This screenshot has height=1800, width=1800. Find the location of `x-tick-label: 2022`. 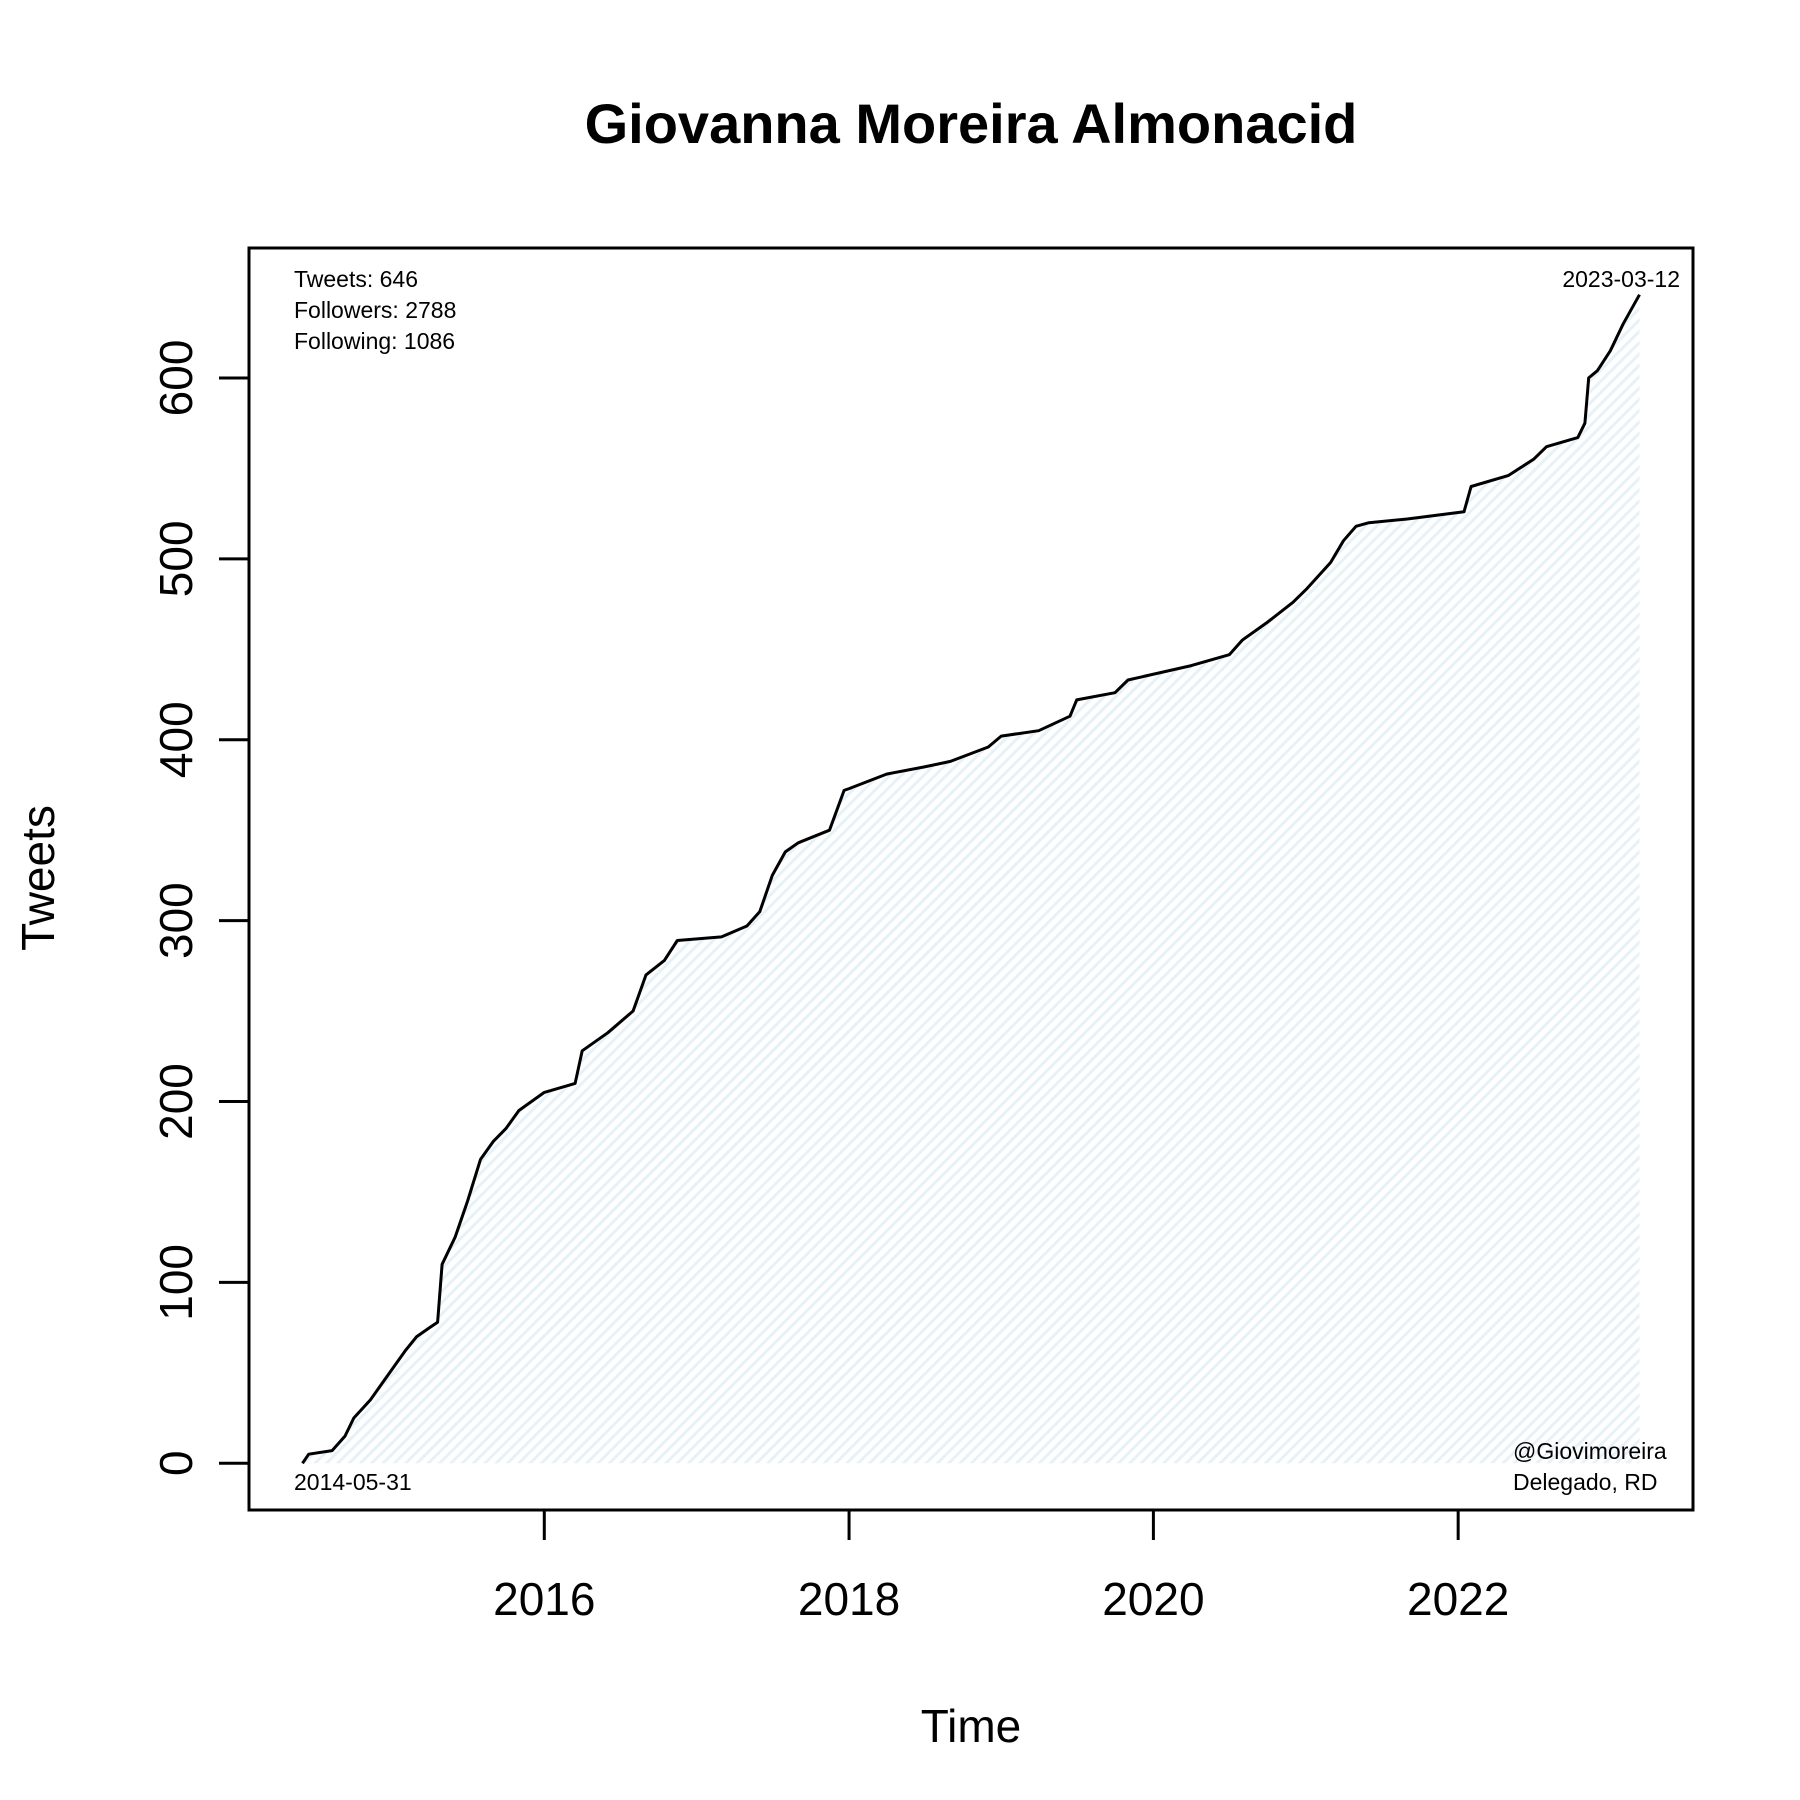

x-tick-label: 2022 is located at coordinates (1458, 1599).